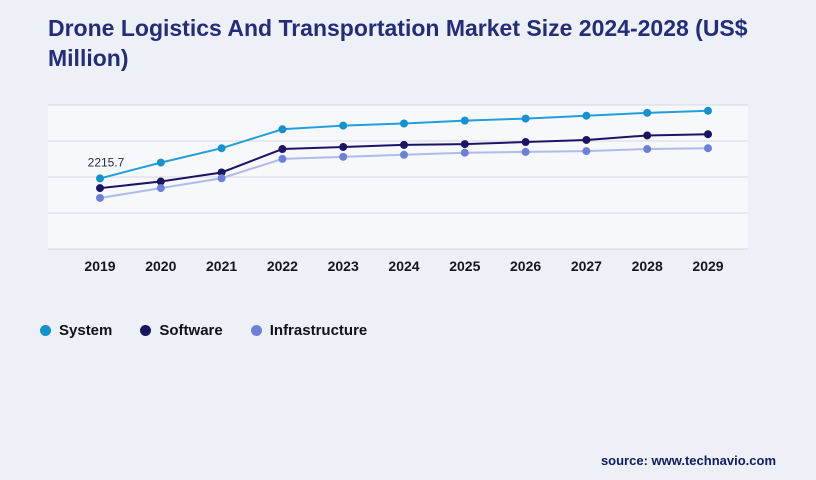 The height and width of the screenshot is (480, 816). I want to click on x-tick-label: 2019, so click(100, 266).